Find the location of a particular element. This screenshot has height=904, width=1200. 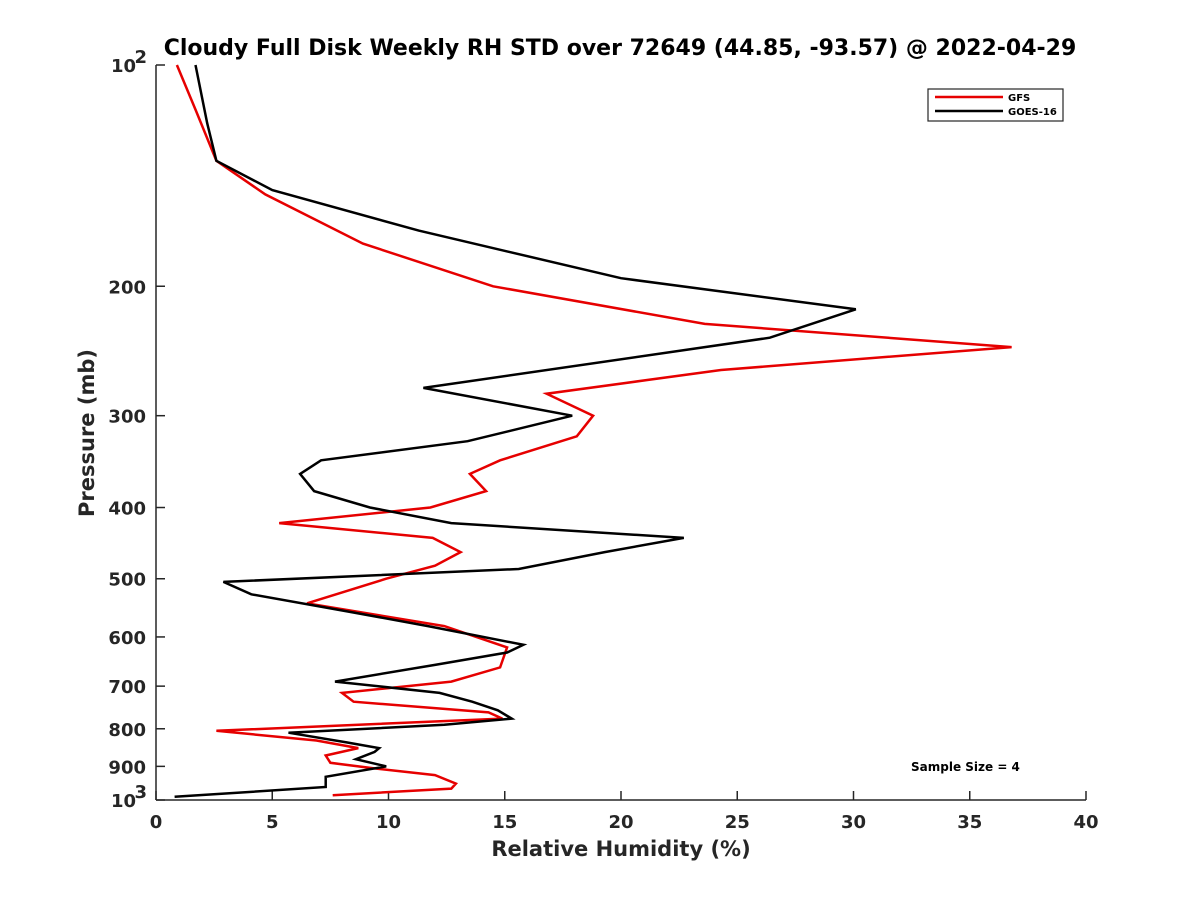

y-tick-label: 700 is located at coordinates (127, 687).